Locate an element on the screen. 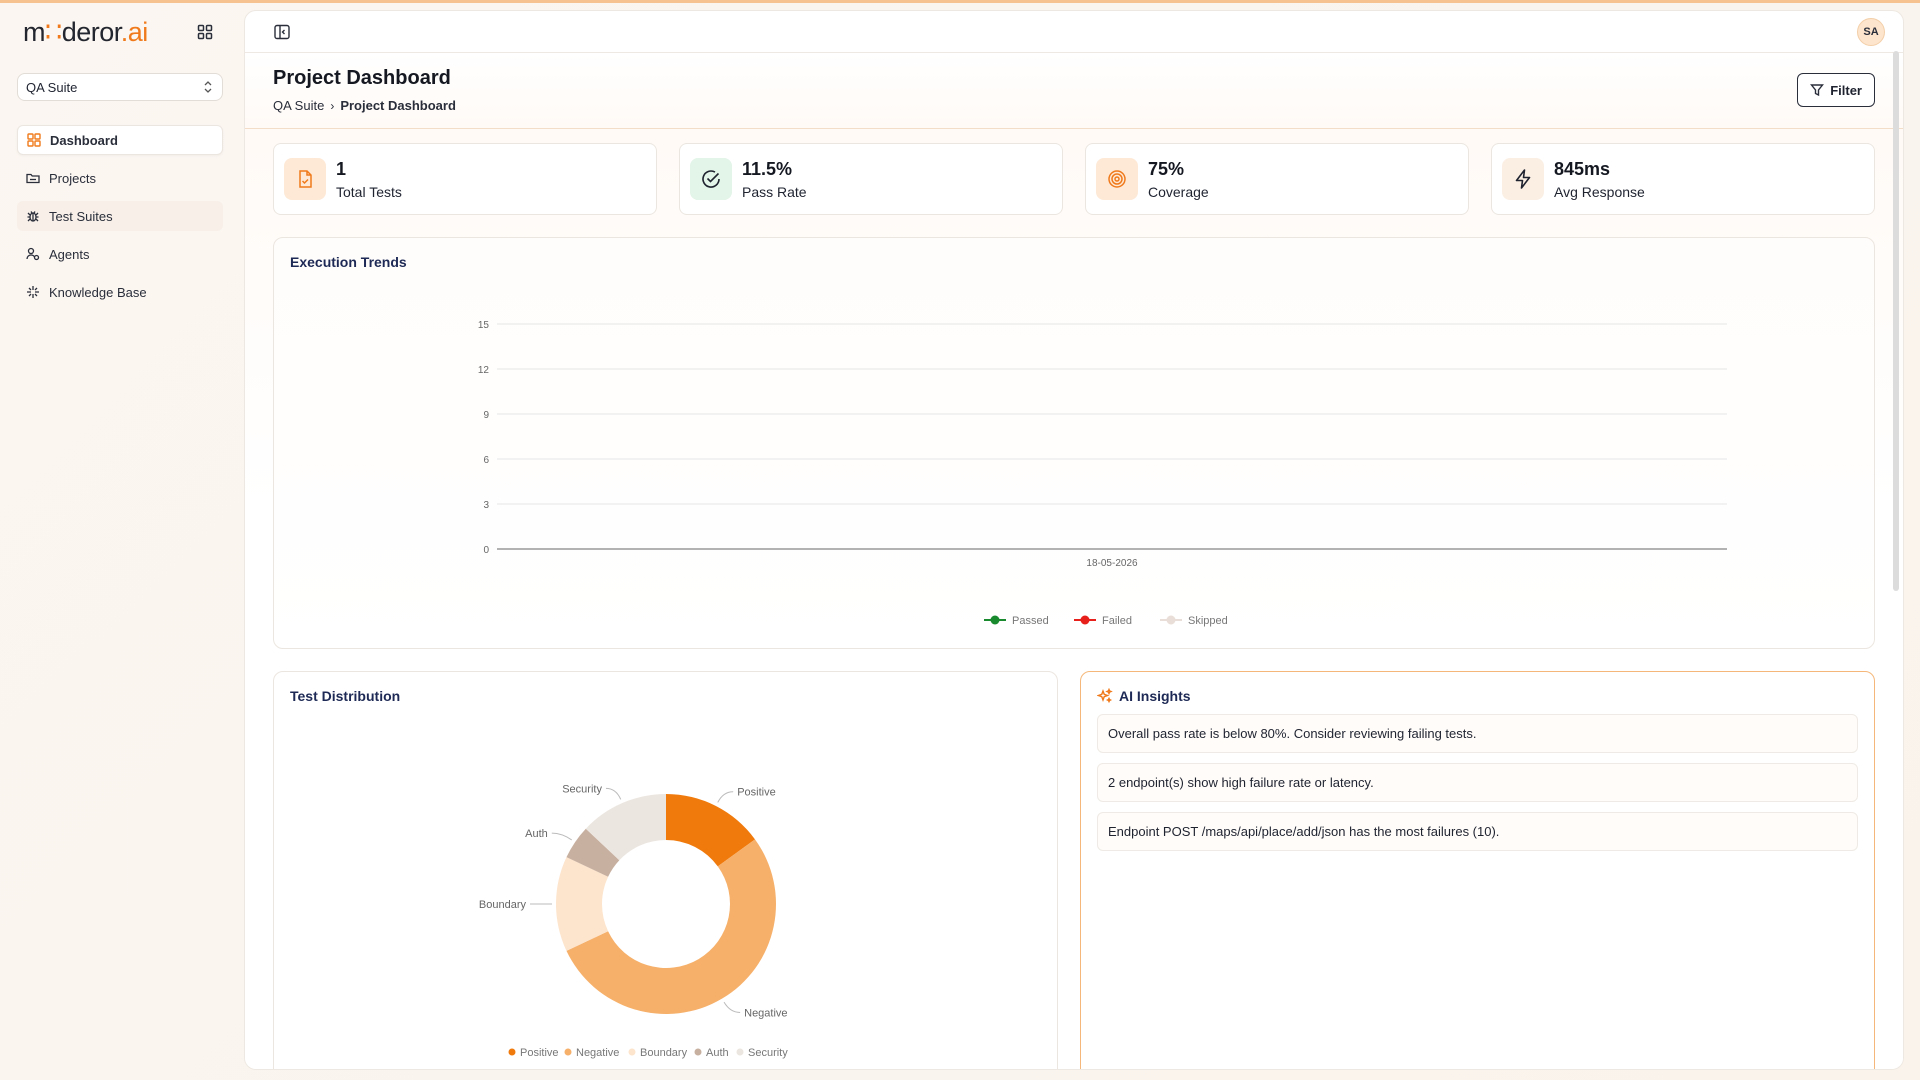 Image resolution: width=1920 pixels, height=1080 pixels. logo: m∷deror.ai is located at coordinates (85, 31).